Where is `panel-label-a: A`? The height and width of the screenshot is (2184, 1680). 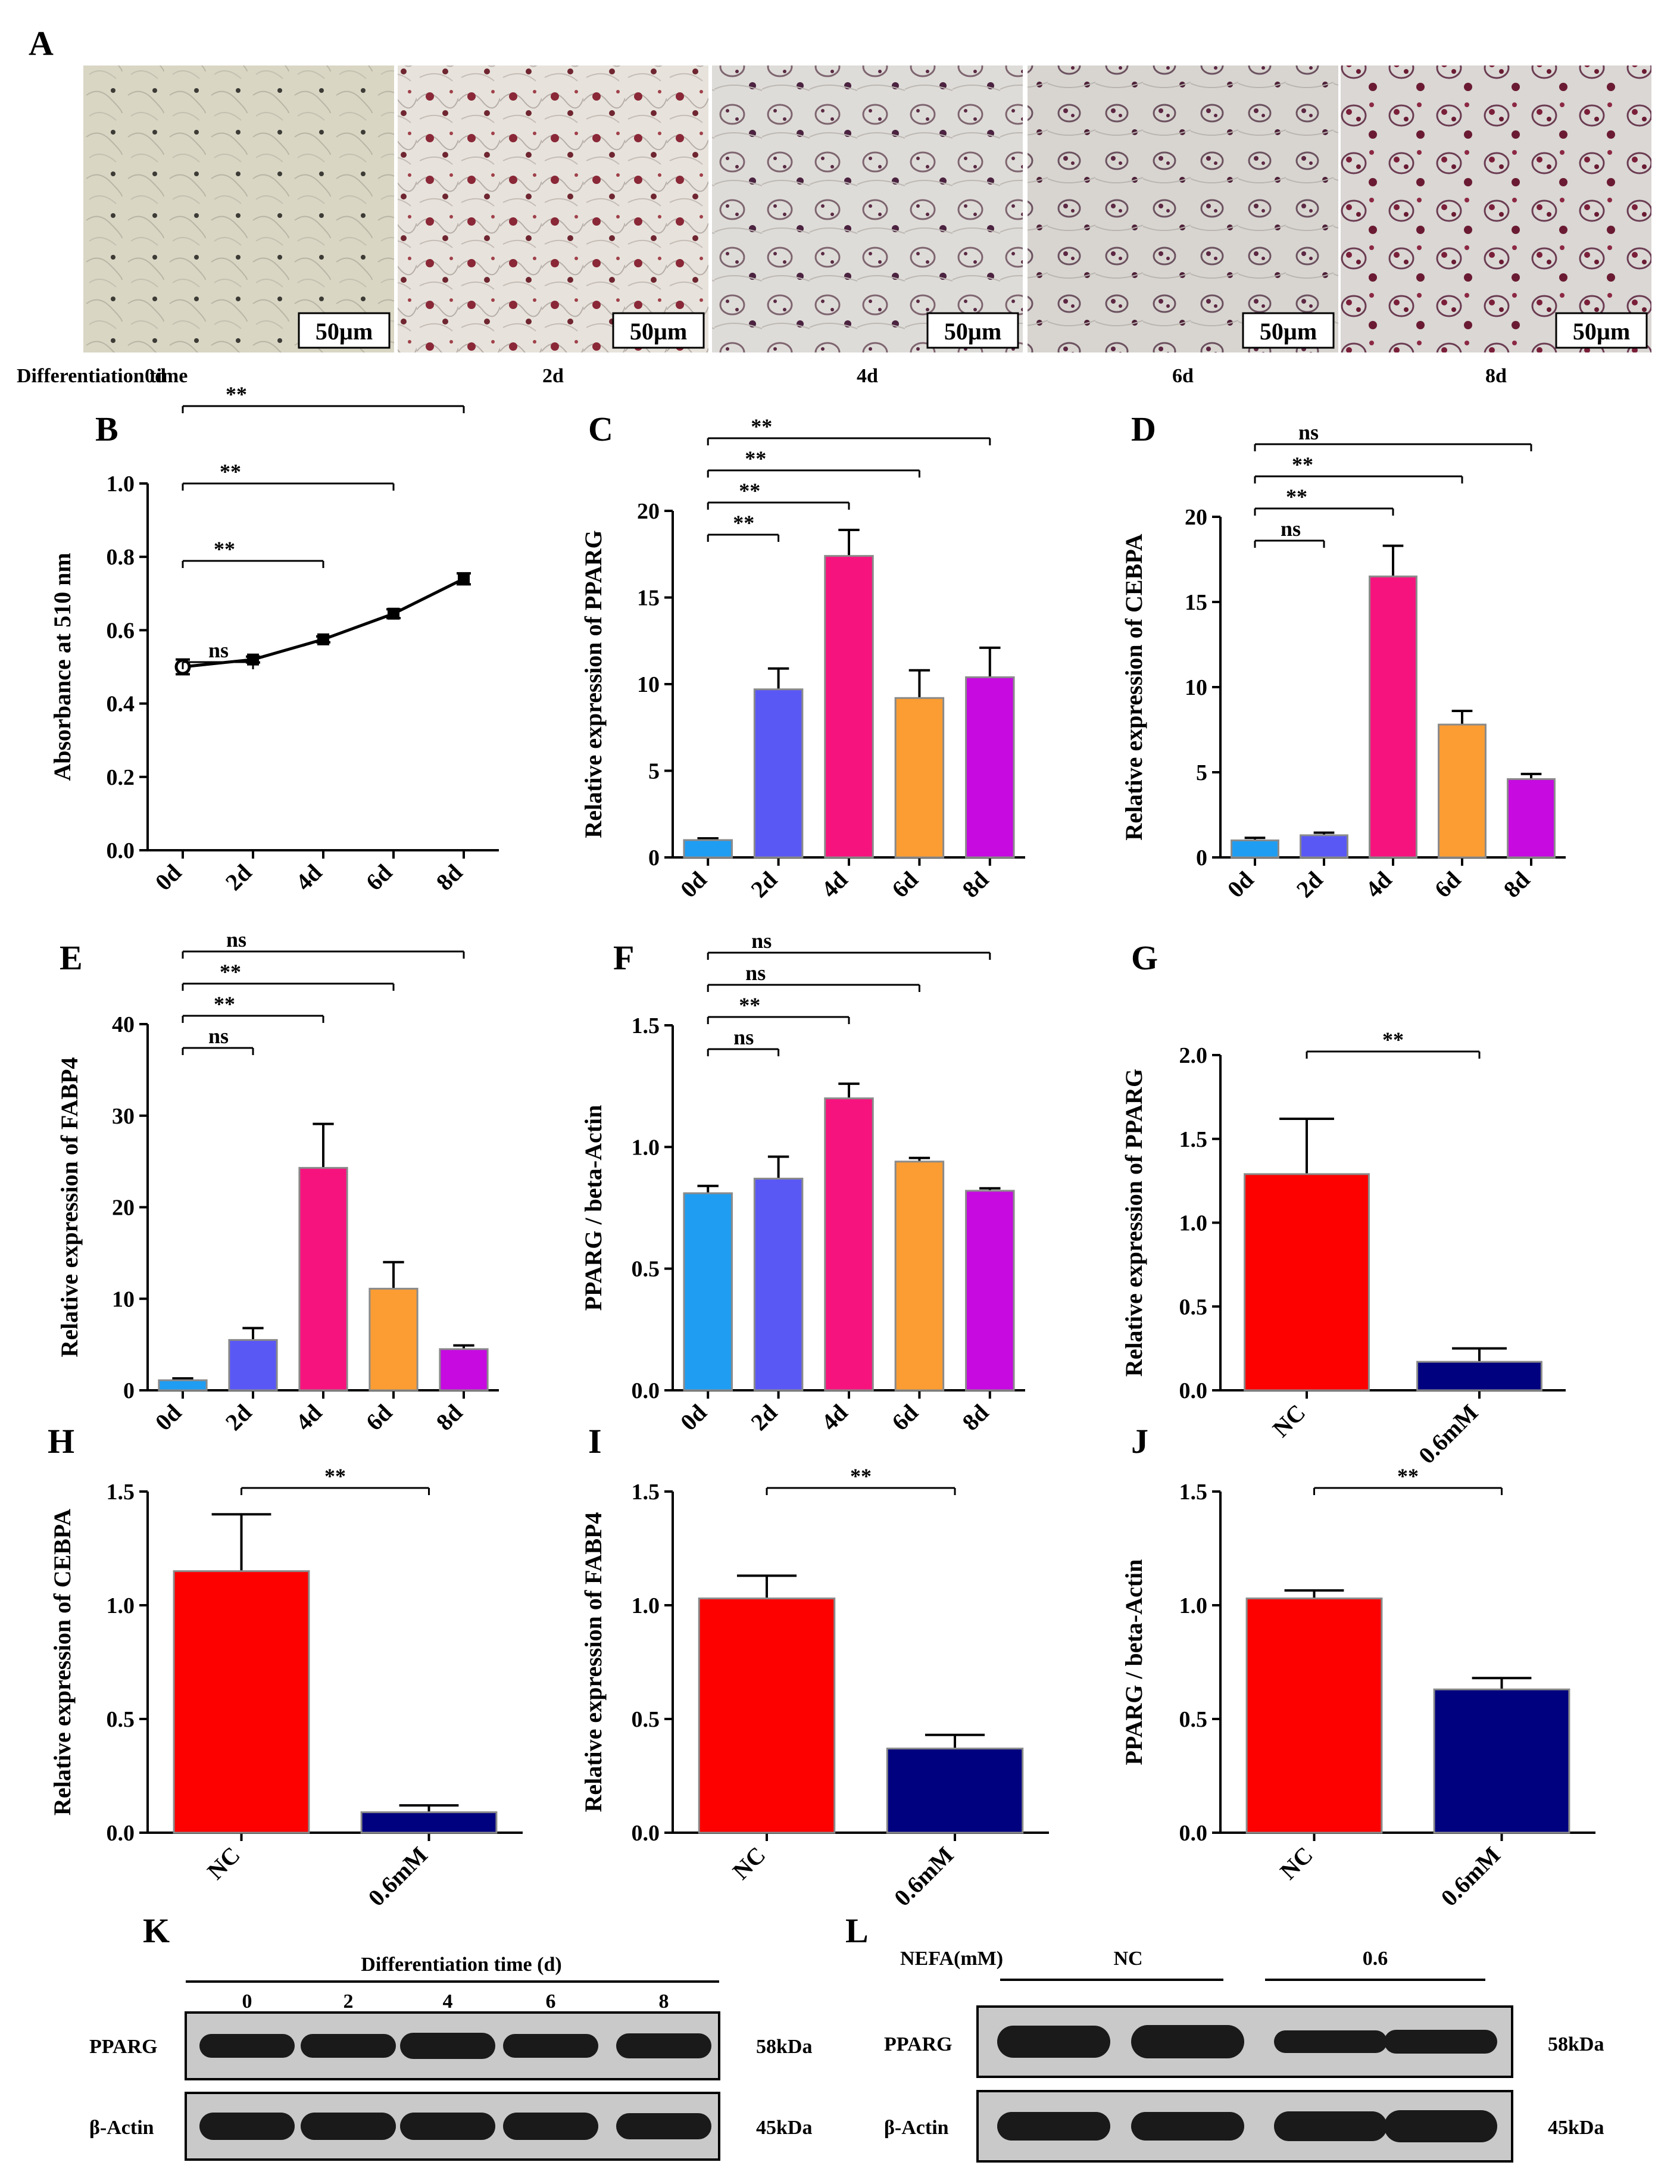 panel-label-a: A is located at coordinates (41, 43).